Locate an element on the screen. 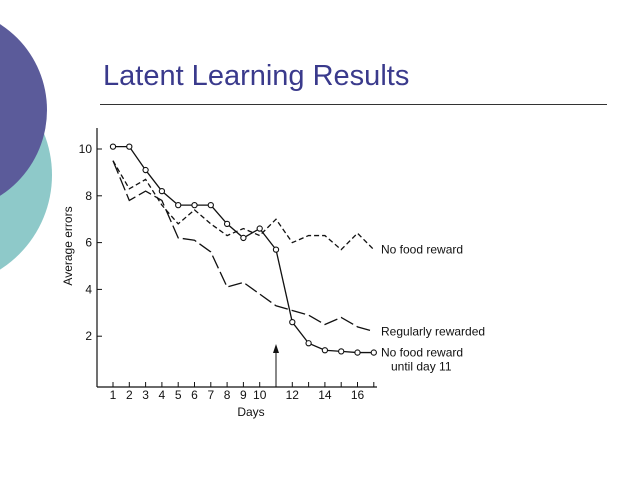 The width and height of the screenshot is (638, 478). x-tick-label: 6 is located at coordinates (194, 395).